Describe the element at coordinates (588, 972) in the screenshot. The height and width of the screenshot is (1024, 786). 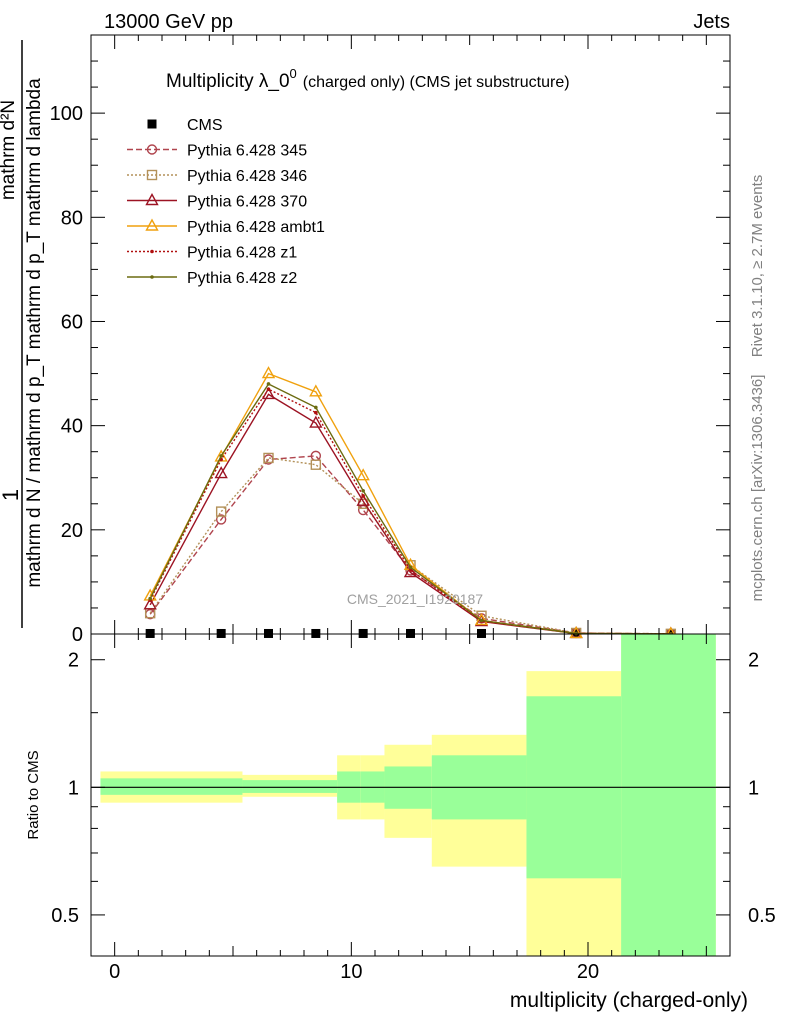
I see `x-tick-label: 20` at that location.